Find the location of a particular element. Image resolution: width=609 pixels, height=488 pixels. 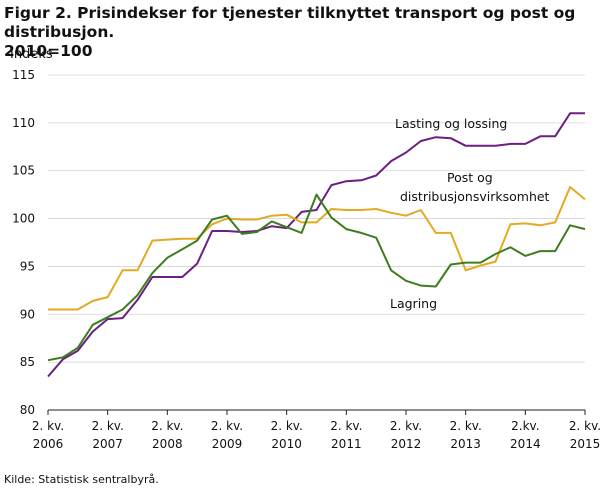

y-tick-labels: 80 85 90 95 100 105 110 115 is located at coordinates (23, 242).